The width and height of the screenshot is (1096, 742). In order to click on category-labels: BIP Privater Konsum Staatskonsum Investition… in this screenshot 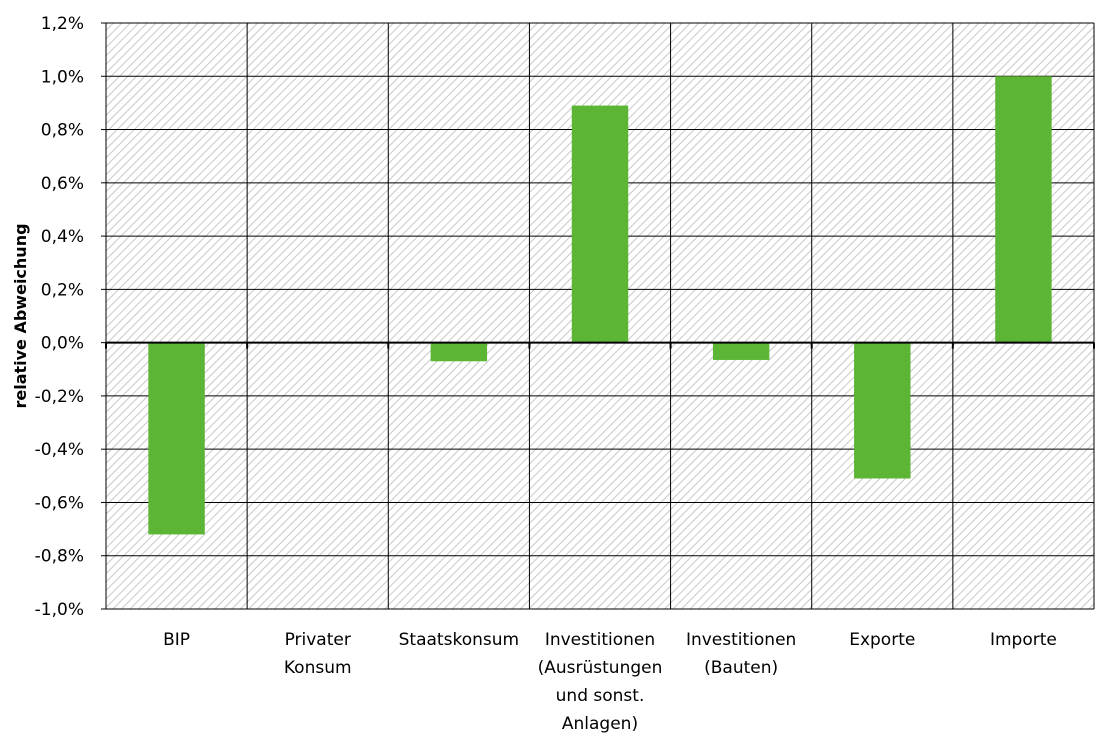, I will do `click(610, 682)`.